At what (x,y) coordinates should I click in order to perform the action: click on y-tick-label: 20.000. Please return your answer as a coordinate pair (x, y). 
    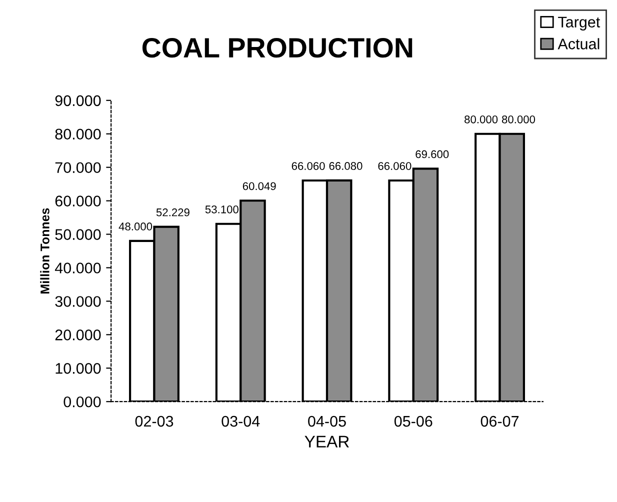
    Looking at the image, I should click on (78, 335).